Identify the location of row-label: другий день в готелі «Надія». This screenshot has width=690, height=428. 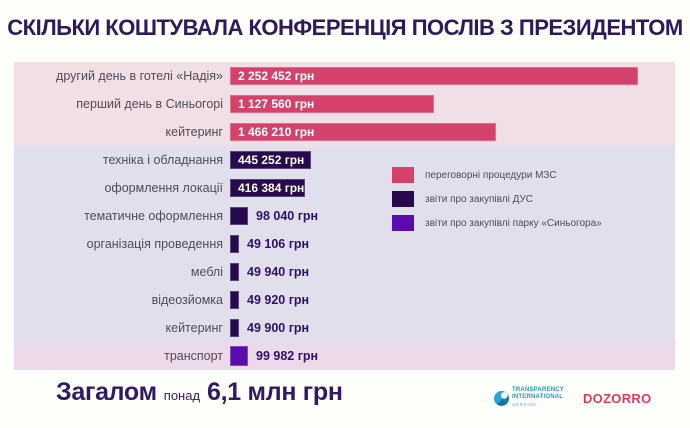
(139, 76).